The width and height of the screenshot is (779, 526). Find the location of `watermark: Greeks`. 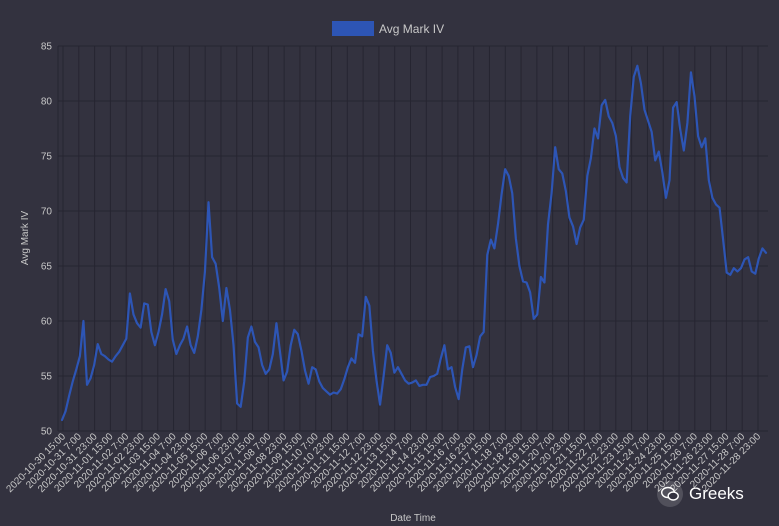

watermark: Greeks is located at coordinates (700, 494).